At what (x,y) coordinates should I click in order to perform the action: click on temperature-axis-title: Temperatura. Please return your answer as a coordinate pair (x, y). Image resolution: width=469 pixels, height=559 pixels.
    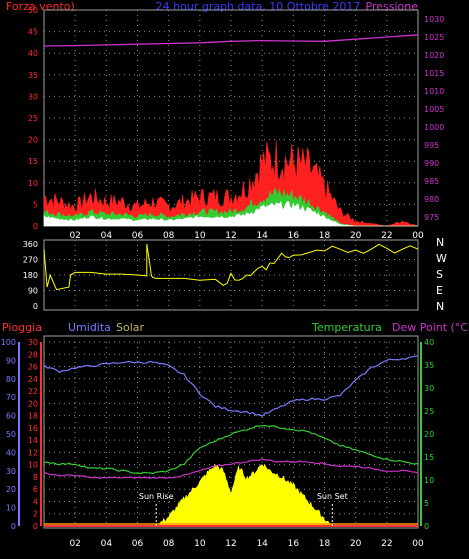
    Looking at the image, I should click on (346, 327).